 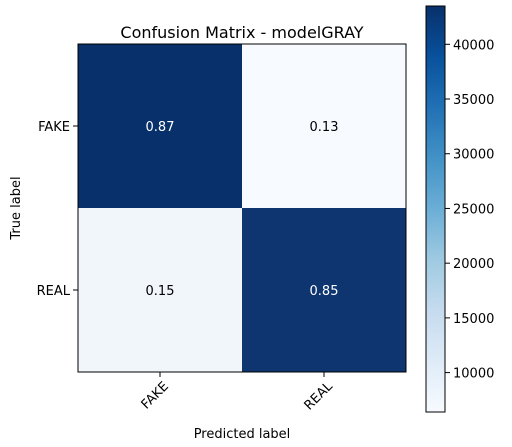 I want to click on colorbar, so click(x=435, y=209).